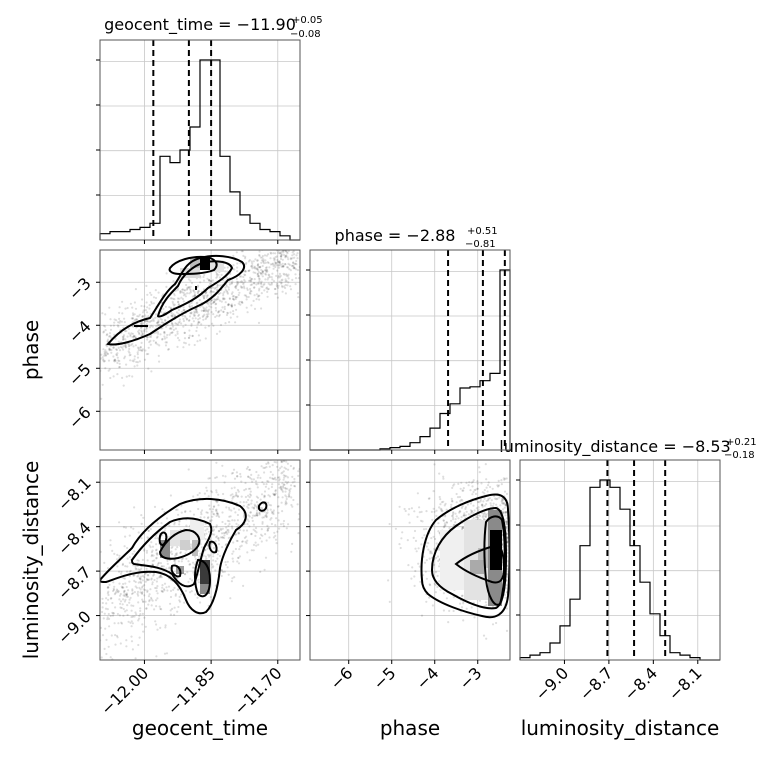 This screenshot has width=760, height=760. Describe the element at coordinates (739, 455) in the screenshot. I see `title-luminosity_distance-minus: −0.18` at that location.